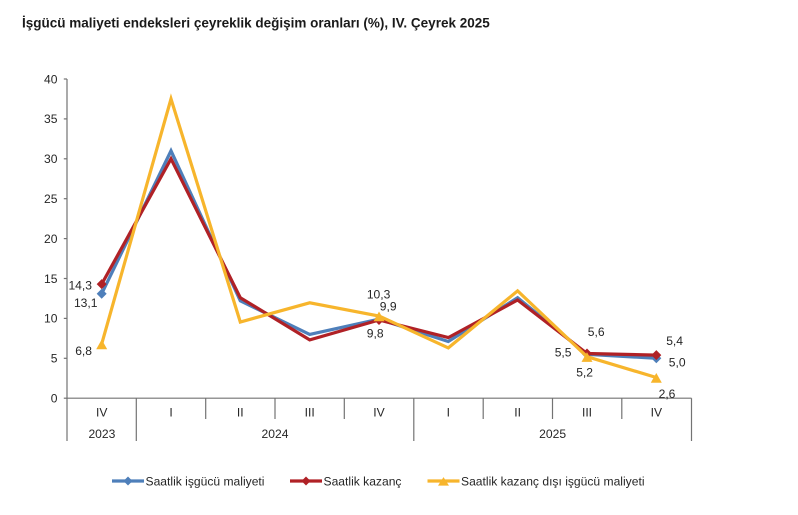 Image resolution: width=798 pixels, height=515 pixels. I want to click on svg-text: 10, so click(51, 319).